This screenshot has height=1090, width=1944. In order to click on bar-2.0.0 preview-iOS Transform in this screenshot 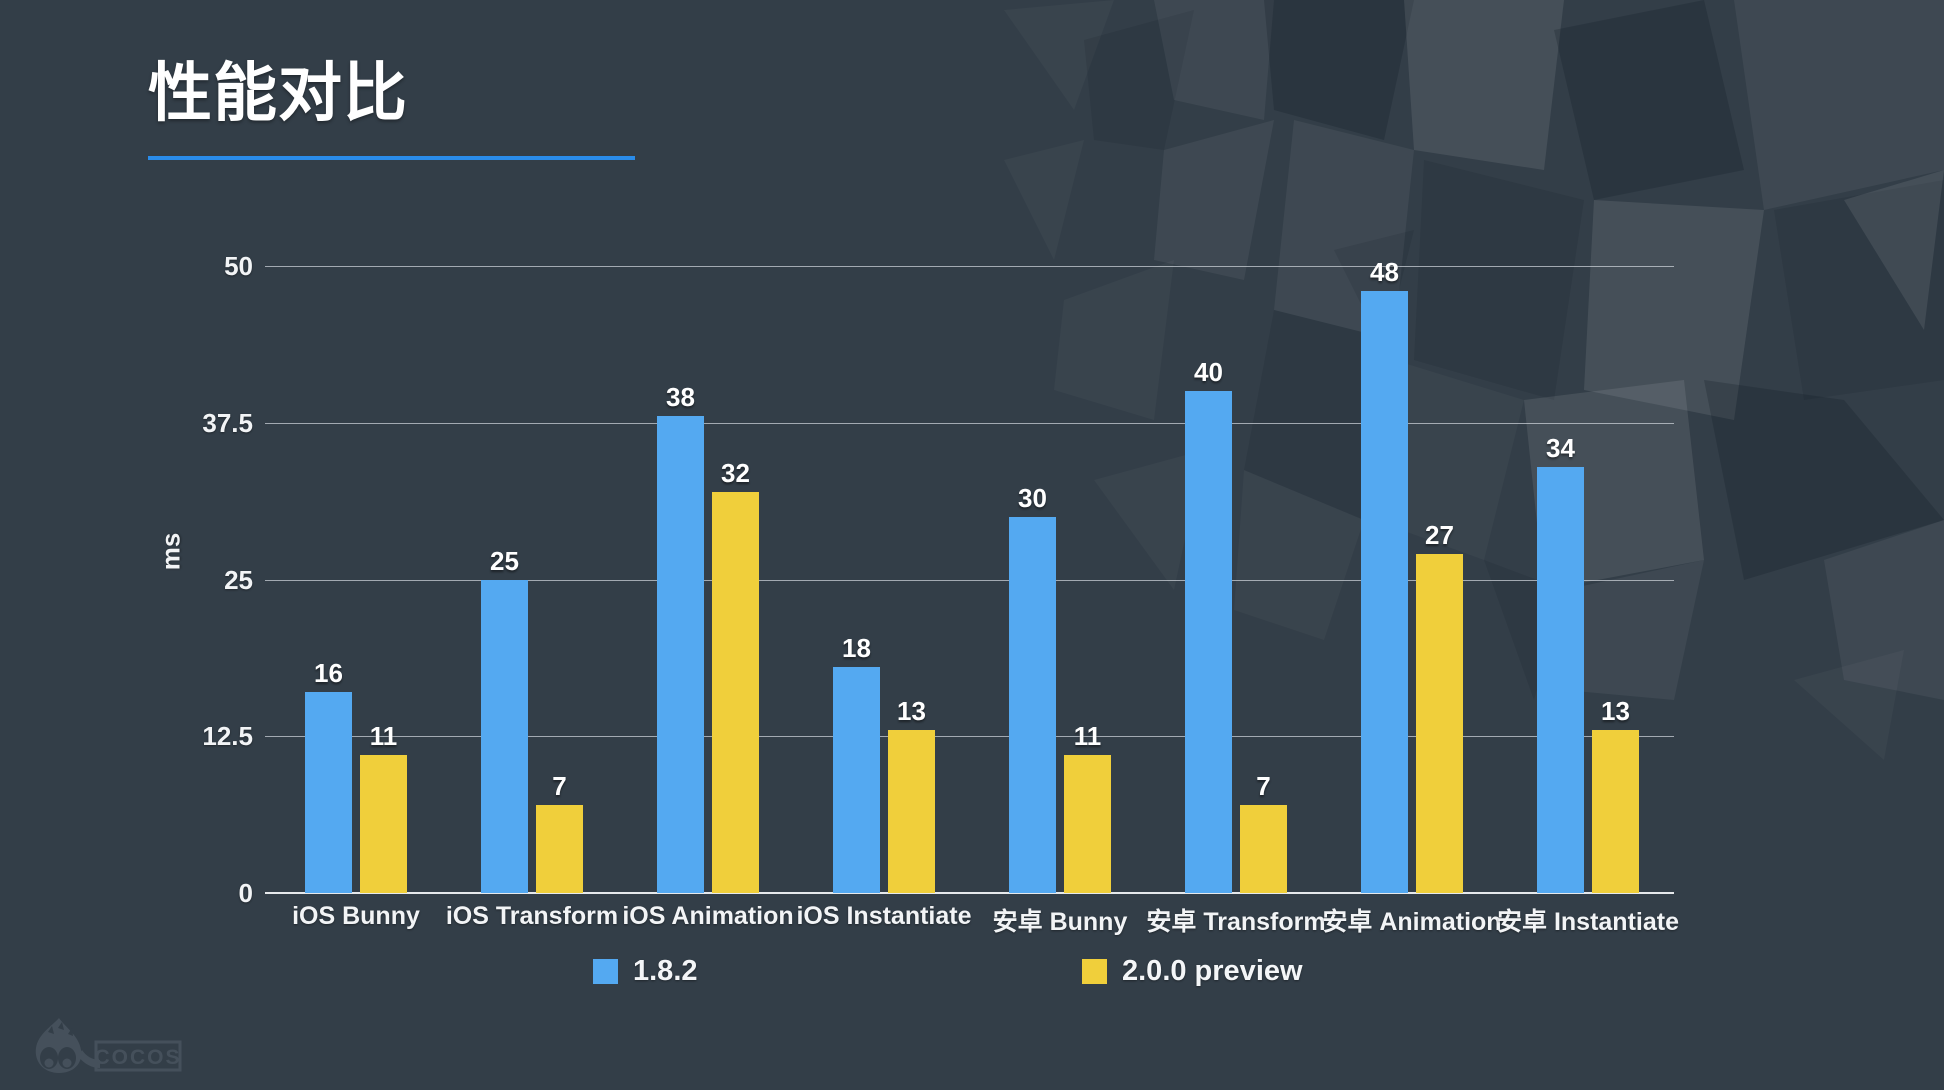, I will do `click(559, 849)`.